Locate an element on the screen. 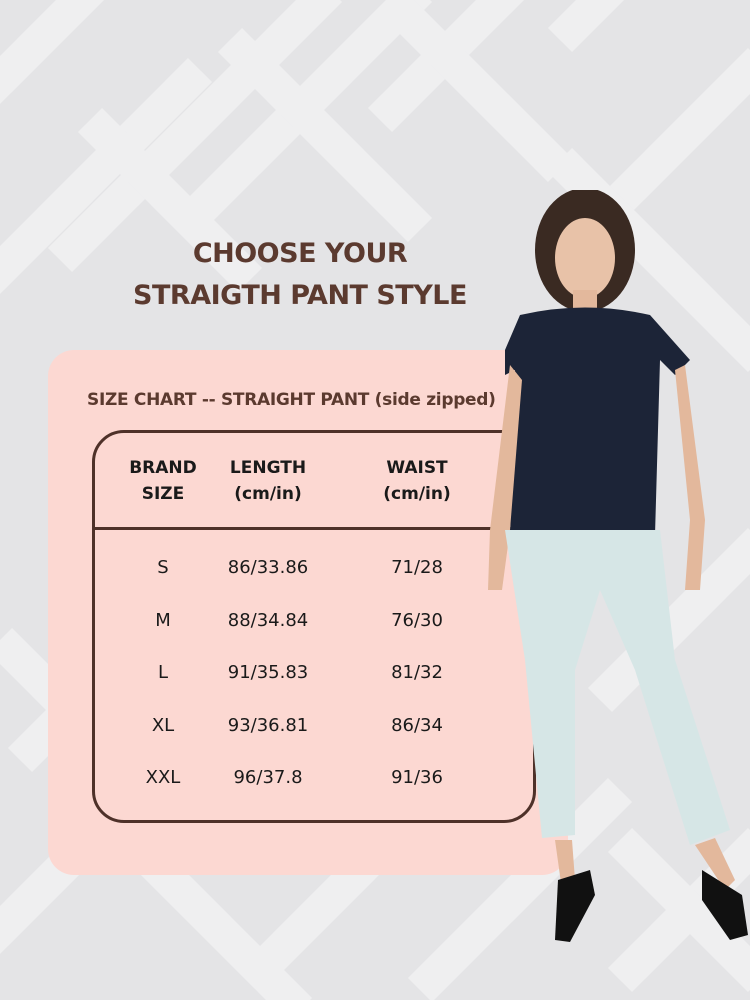 The width and height of the screenshot is (750, 1000). size-cell: XXL is located at coordinates (163, 777).